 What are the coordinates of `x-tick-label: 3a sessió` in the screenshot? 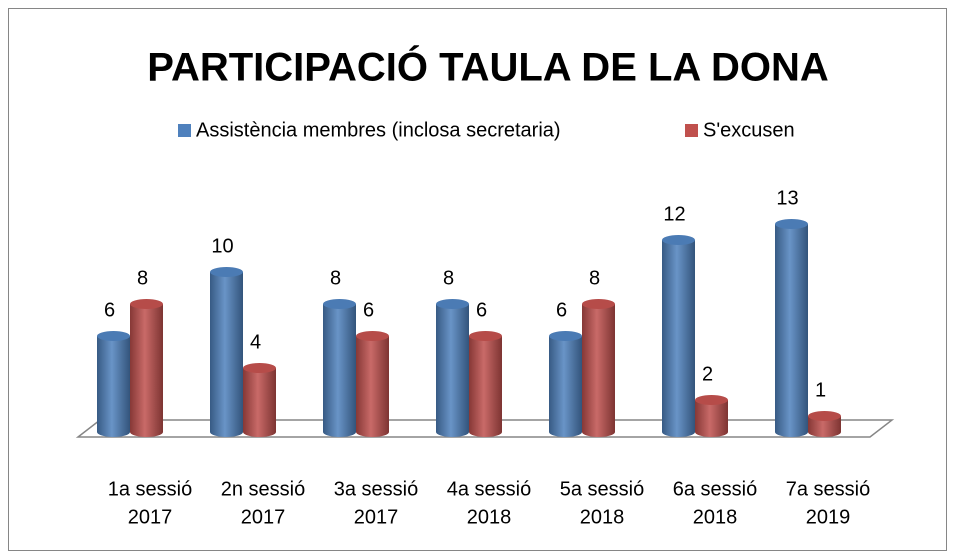 It's located at (376, 489).